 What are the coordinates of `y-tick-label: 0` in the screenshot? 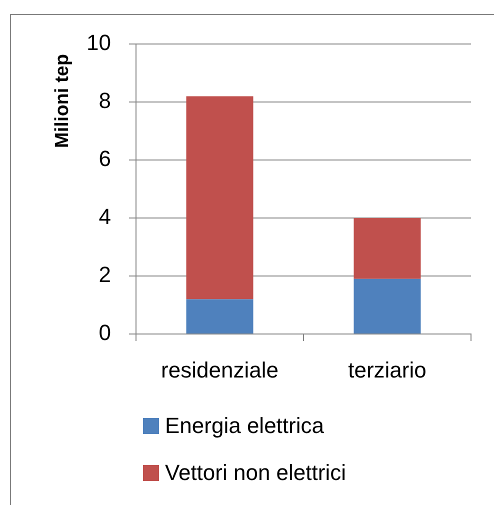 It's located at (104, 333).